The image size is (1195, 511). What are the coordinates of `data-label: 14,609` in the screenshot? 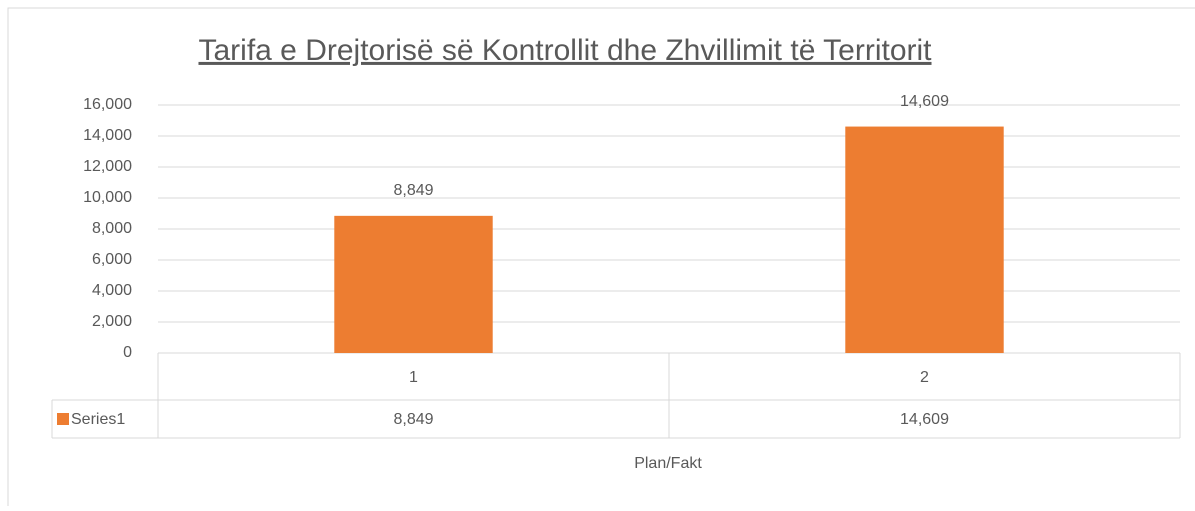 It's located at (924, 101).